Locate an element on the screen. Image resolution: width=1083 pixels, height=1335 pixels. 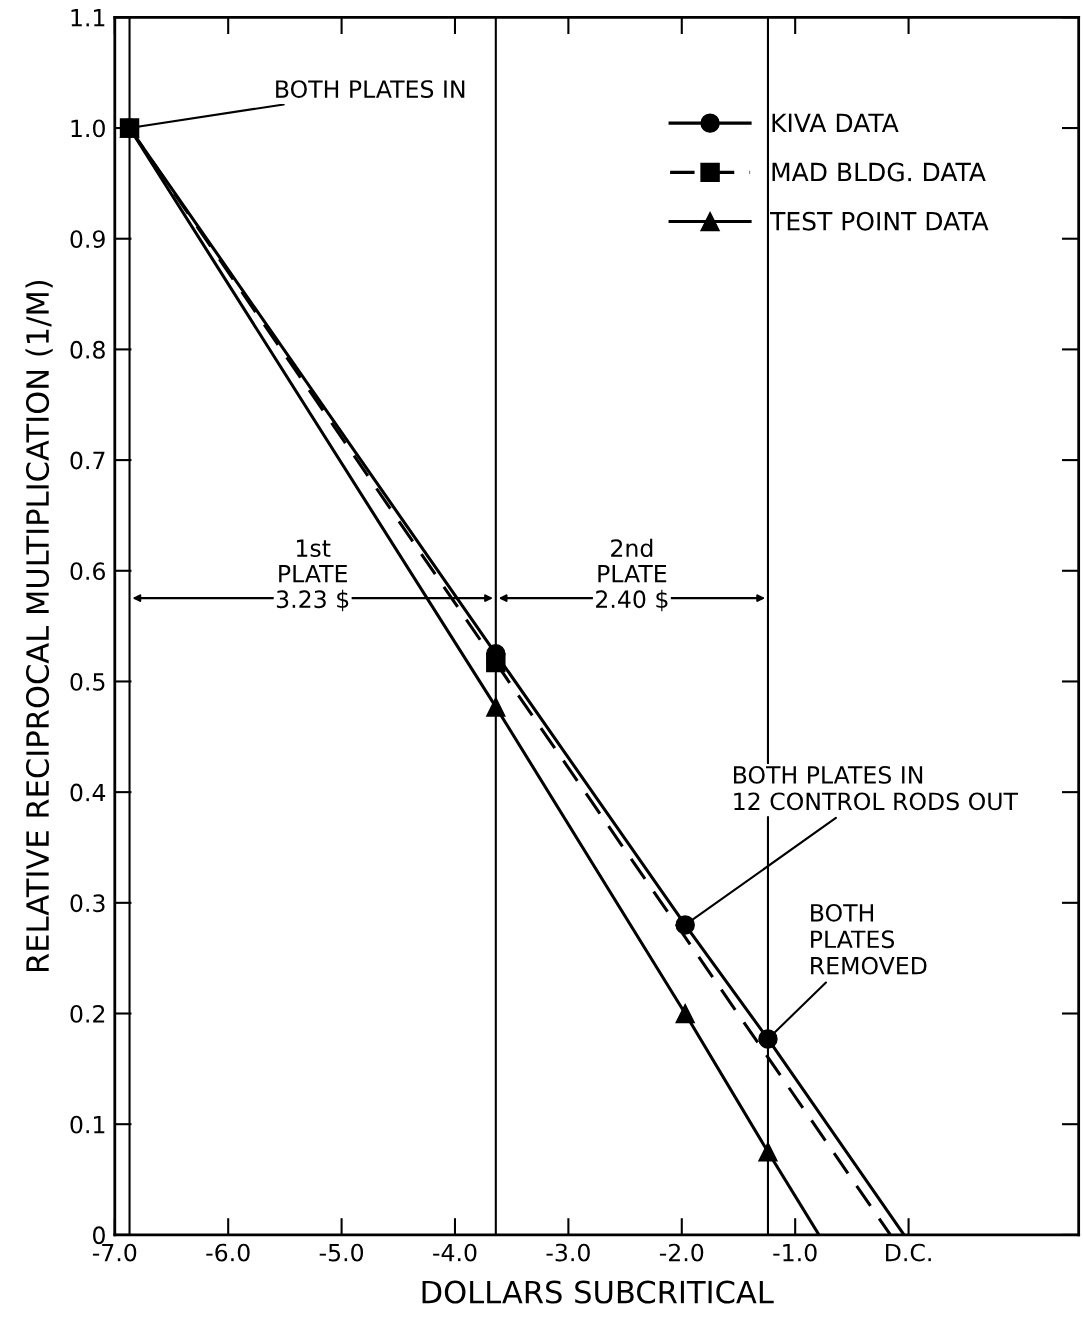
annotation: BOTH PLATES IN 12 CONTROL RODS OUT is located at coordinates (876, 788).